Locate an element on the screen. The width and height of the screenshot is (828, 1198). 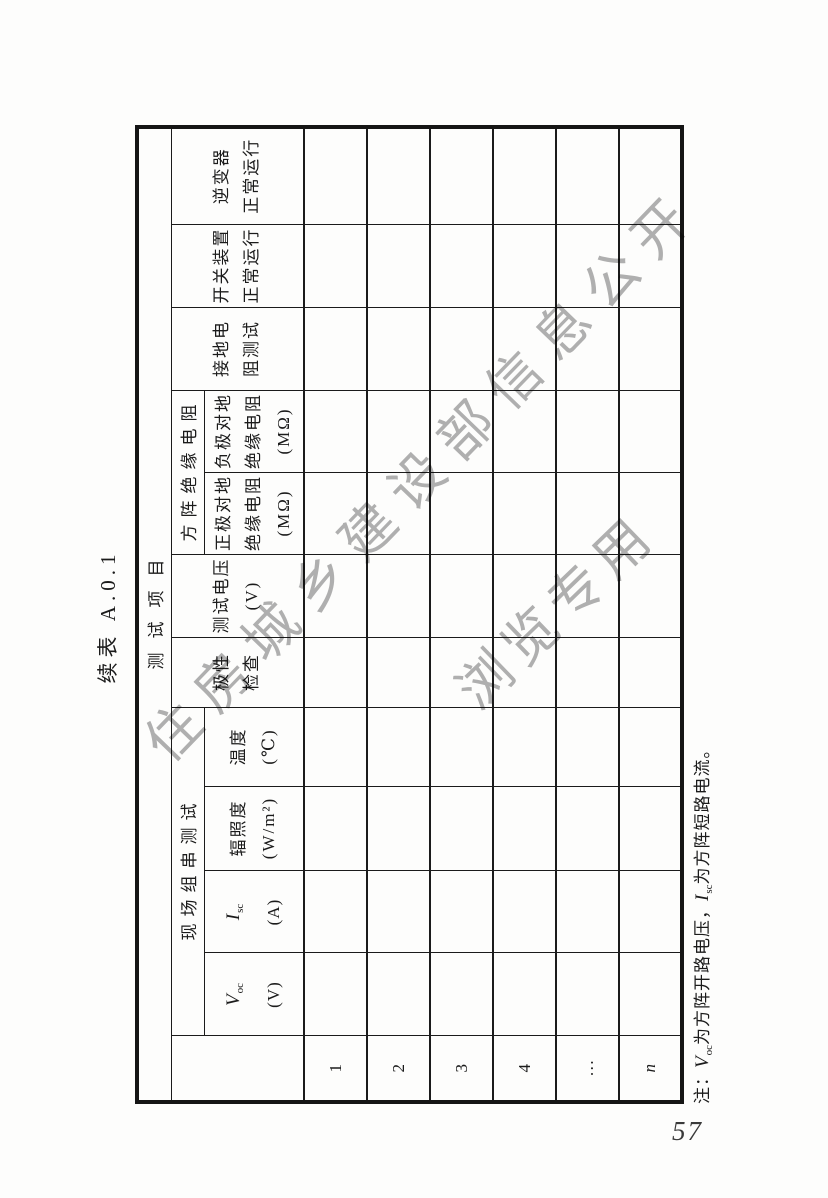
table-row-1: 1 is located at coordinates (335, 614).